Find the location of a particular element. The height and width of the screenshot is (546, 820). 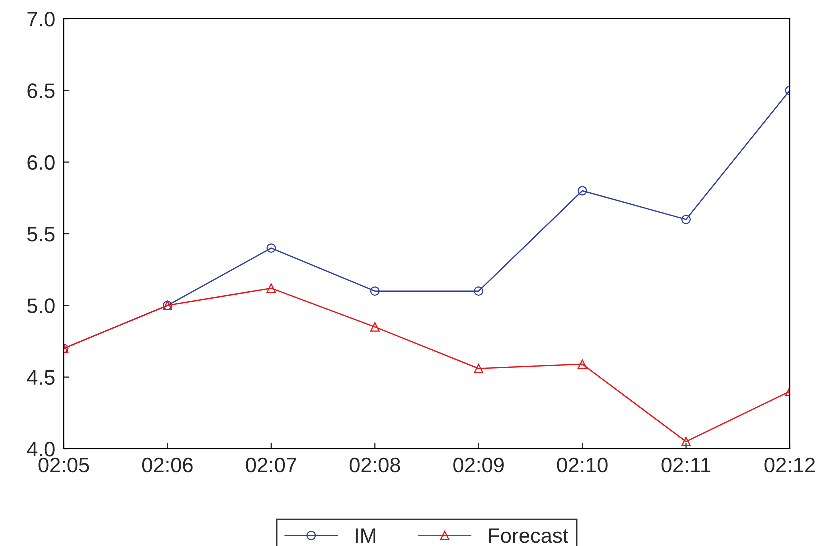

y-tick-label: 6.0 is located at coordinates (41, 162).